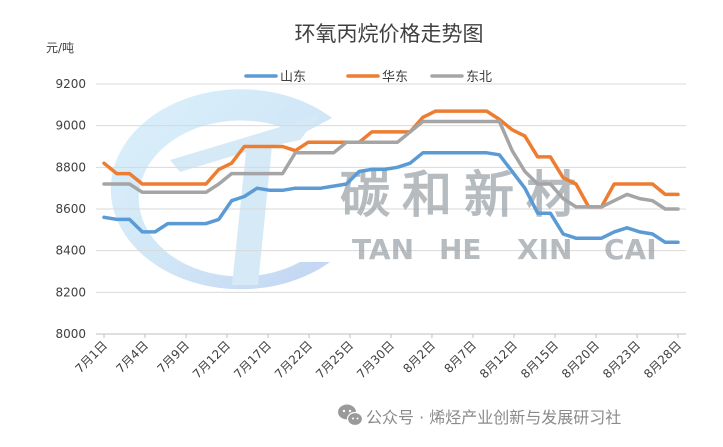 This screenshot has height=447, width=723. What do you see at coordinates (70, 251) in the screenshot?
I see `y-tick-label: 8400` at bounding box center [70, 251].